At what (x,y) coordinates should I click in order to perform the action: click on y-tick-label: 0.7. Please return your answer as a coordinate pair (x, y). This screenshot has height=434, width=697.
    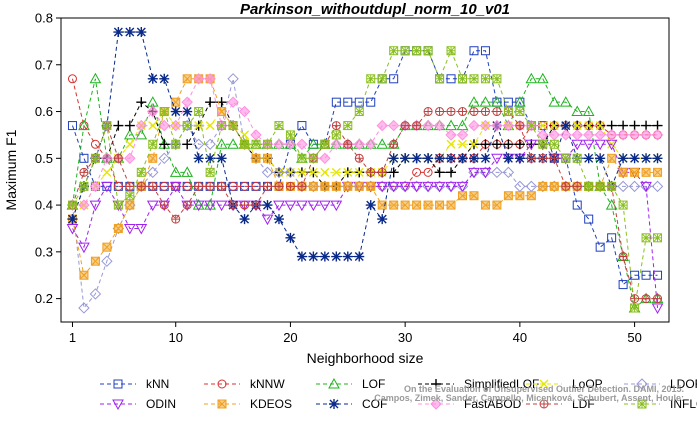
    Looking at the image, I should click on (44, 64).